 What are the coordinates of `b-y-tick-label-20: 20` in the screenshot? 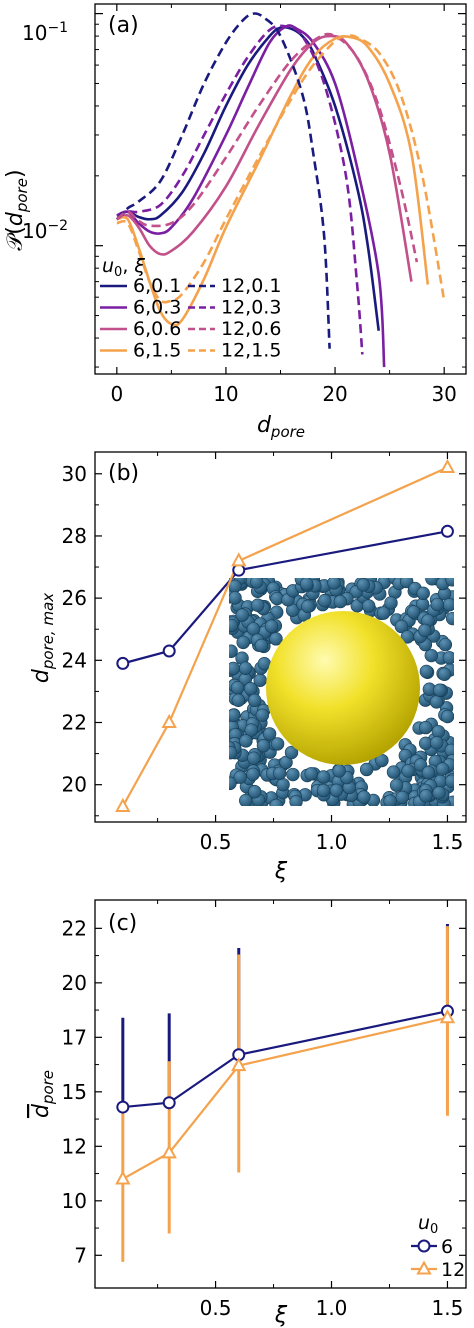 It's located at (74, 785).